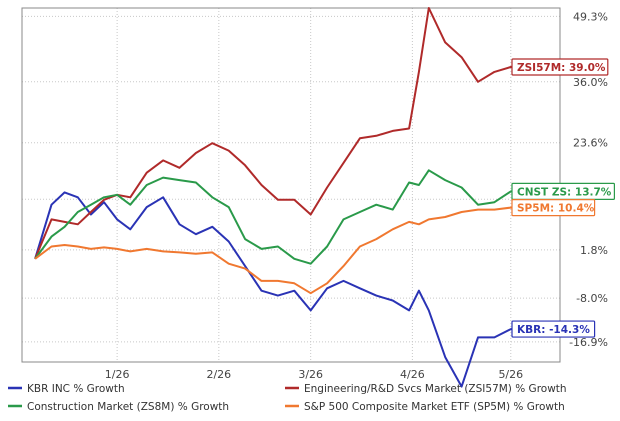  What do you see at coordinates (412, 374) in the screenshot?
I see `x-tick-label: 4/26` at bounding box center [412, 374].